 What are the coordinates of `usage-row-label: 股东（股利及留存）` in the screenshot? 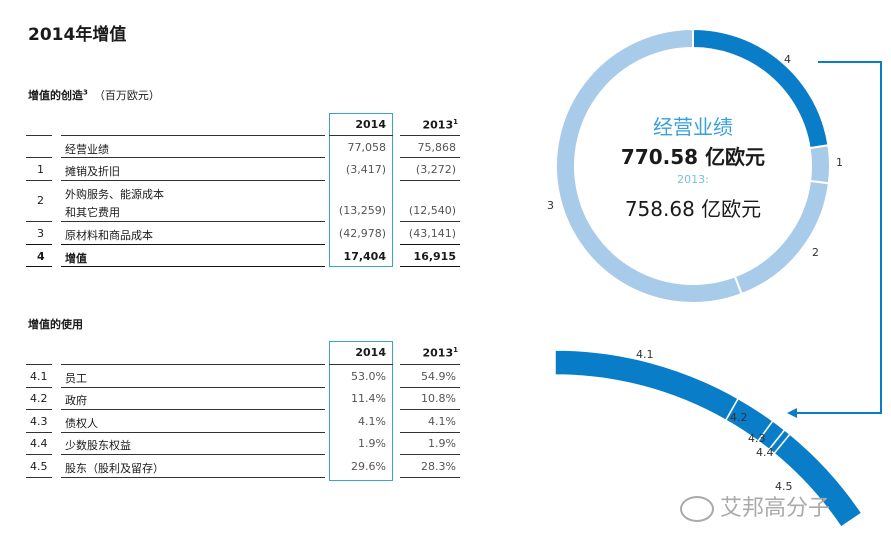 It's located at (114, 468).